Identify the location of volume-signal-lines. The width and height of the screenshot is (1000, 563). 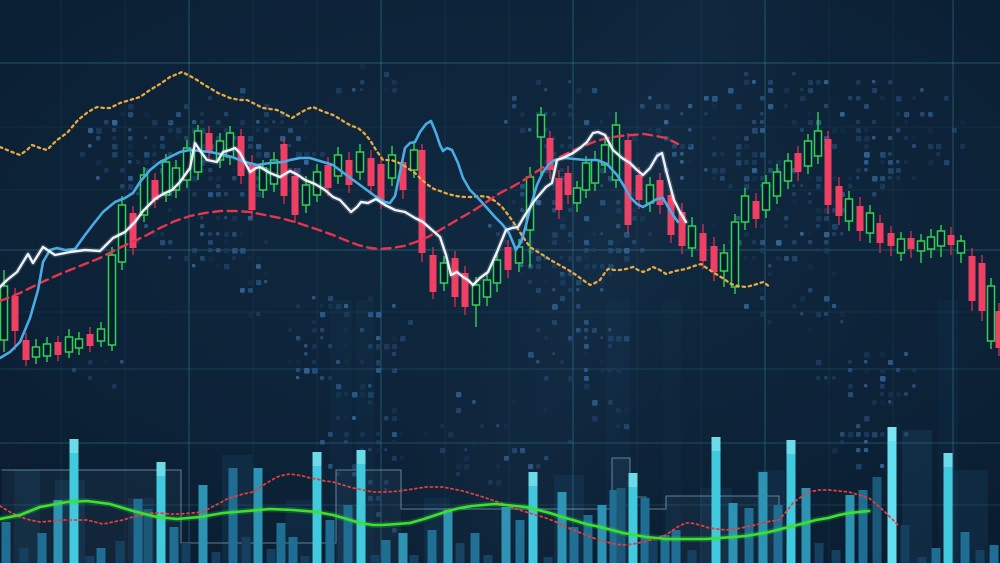
(450, 509).